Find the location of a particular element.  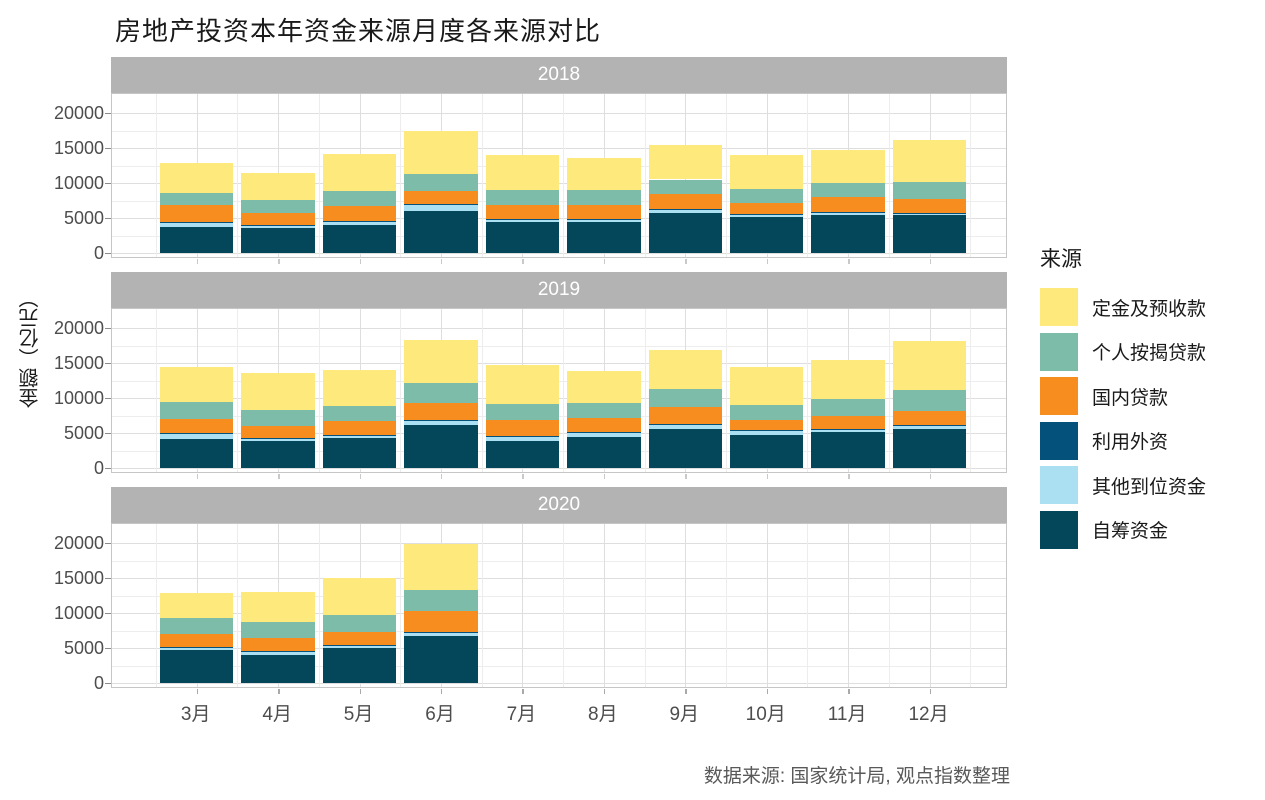

bar-segment-2019-4月-定金及预收款 is located at coordinates (278, 391).